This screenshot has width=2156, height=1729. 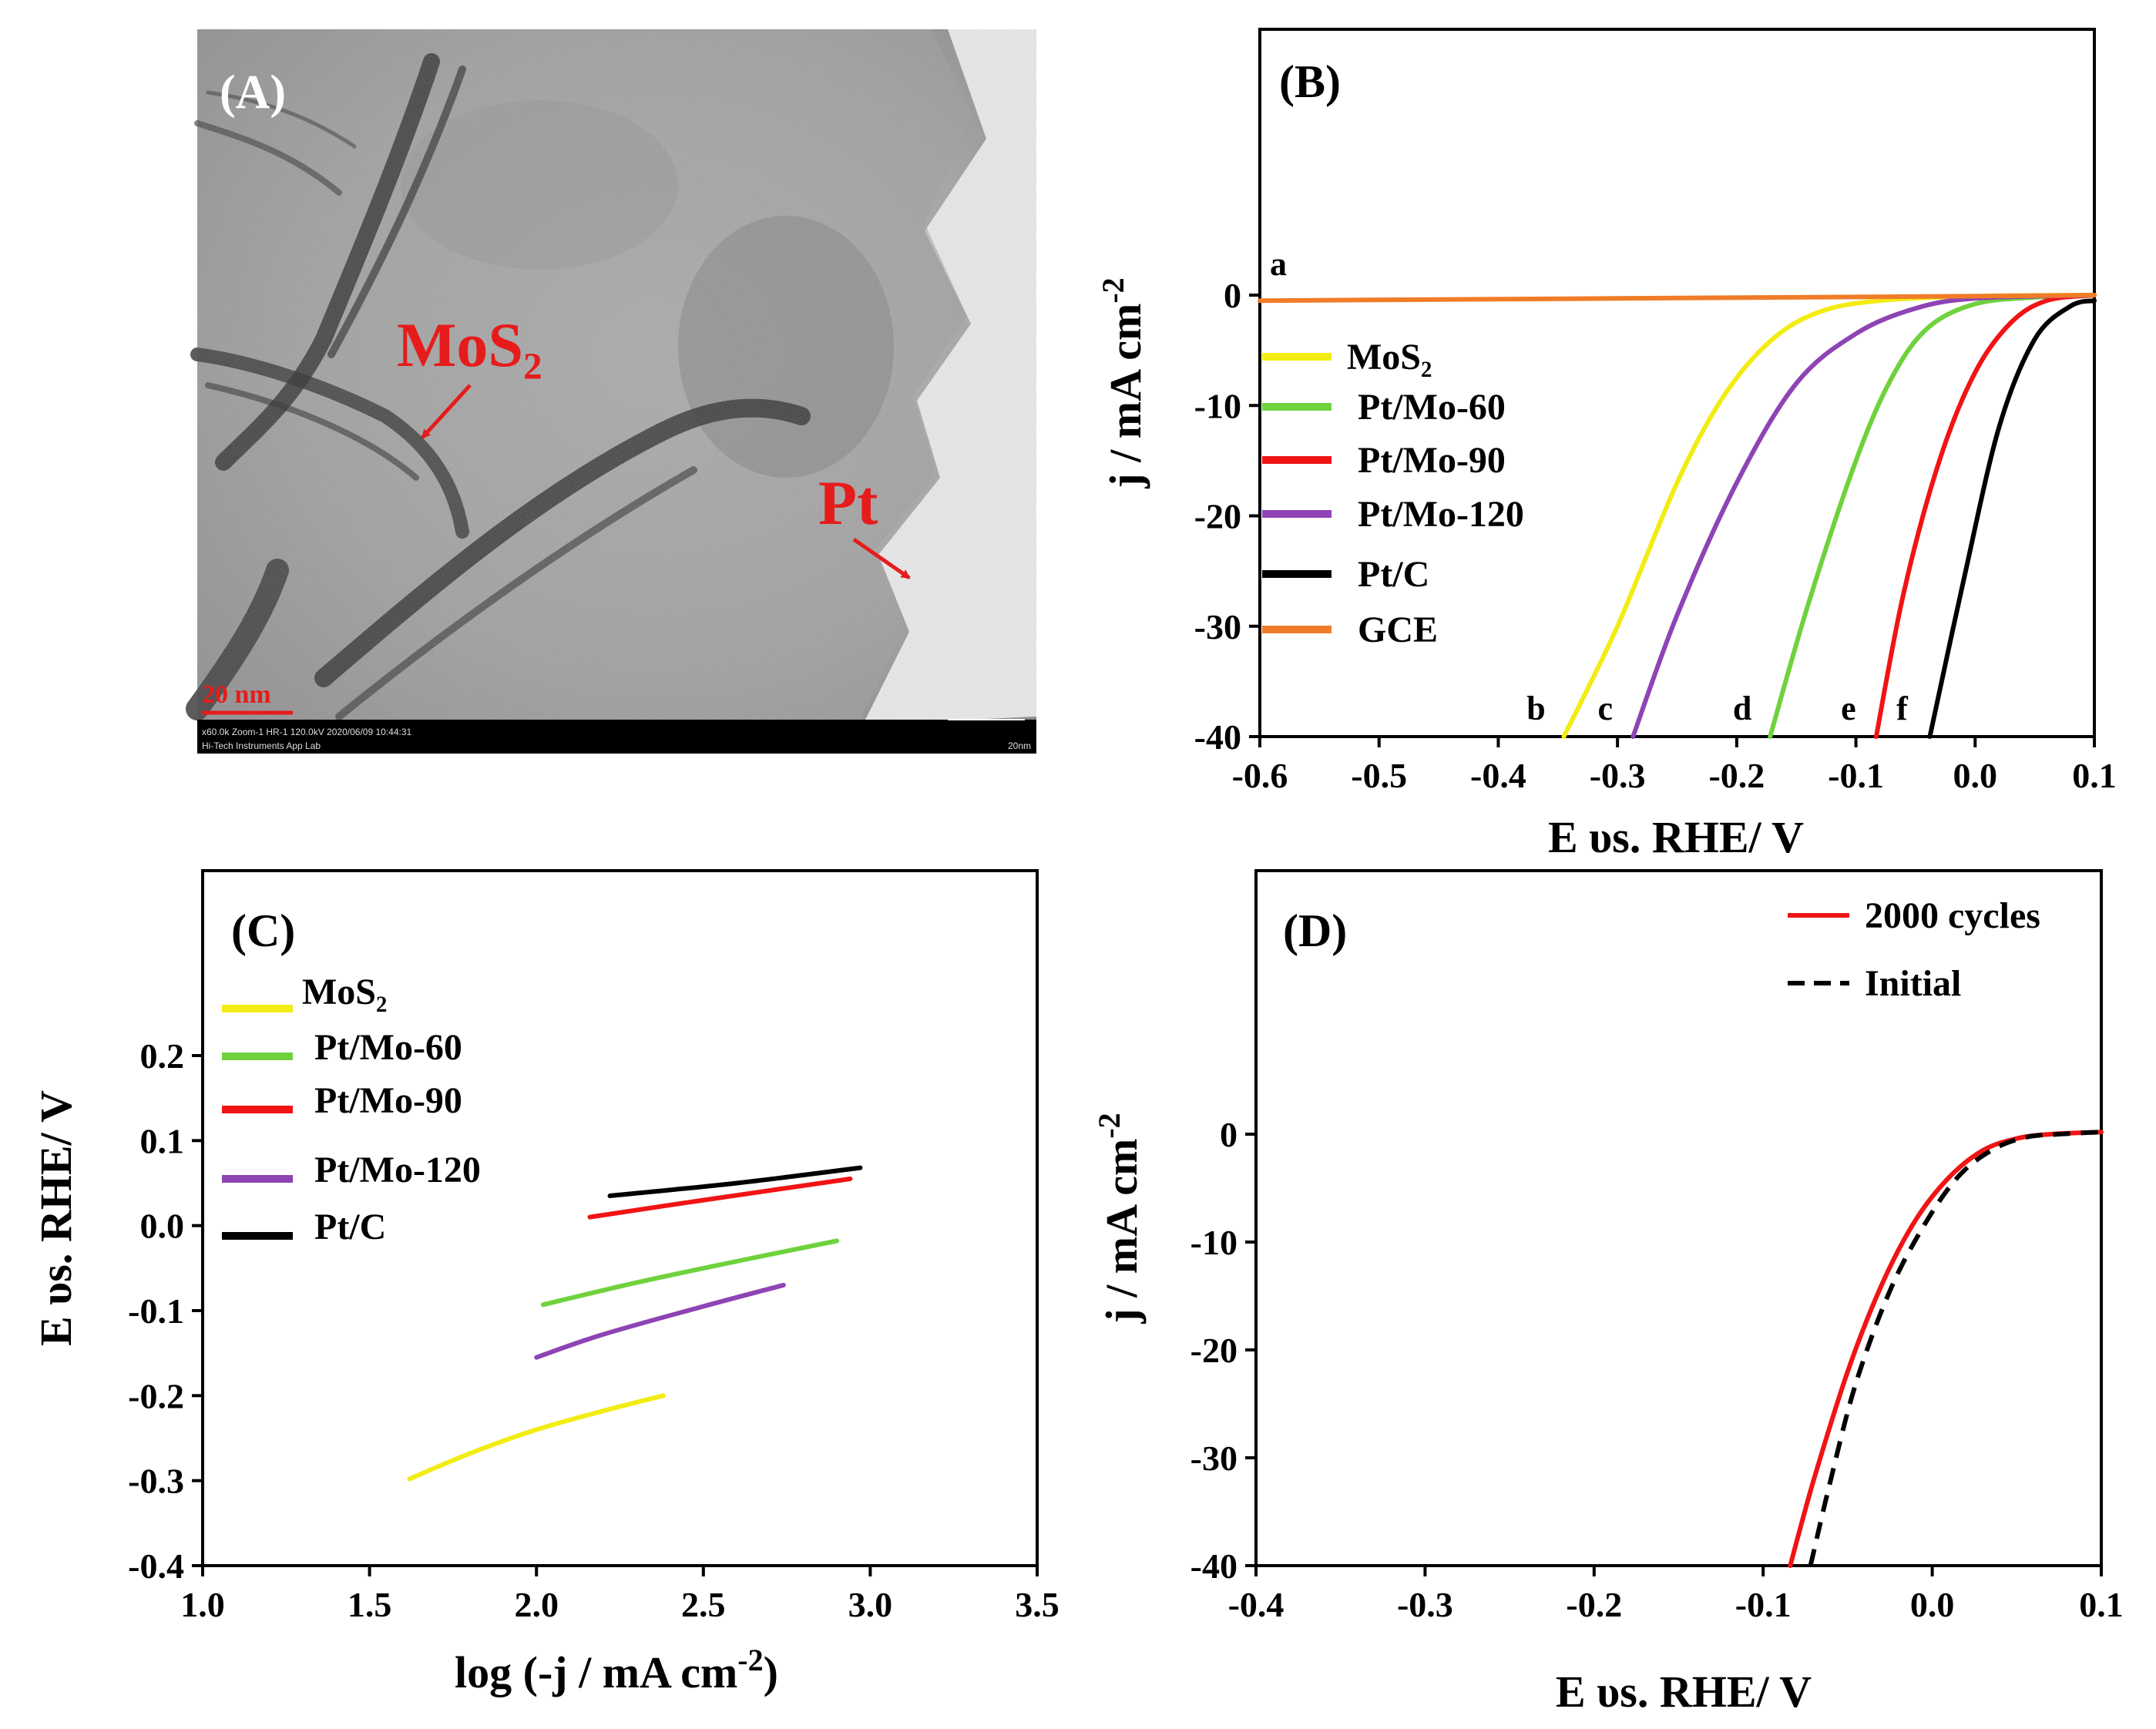 I want to click on panel-c-series-lines, so click(x=635, y=1324).